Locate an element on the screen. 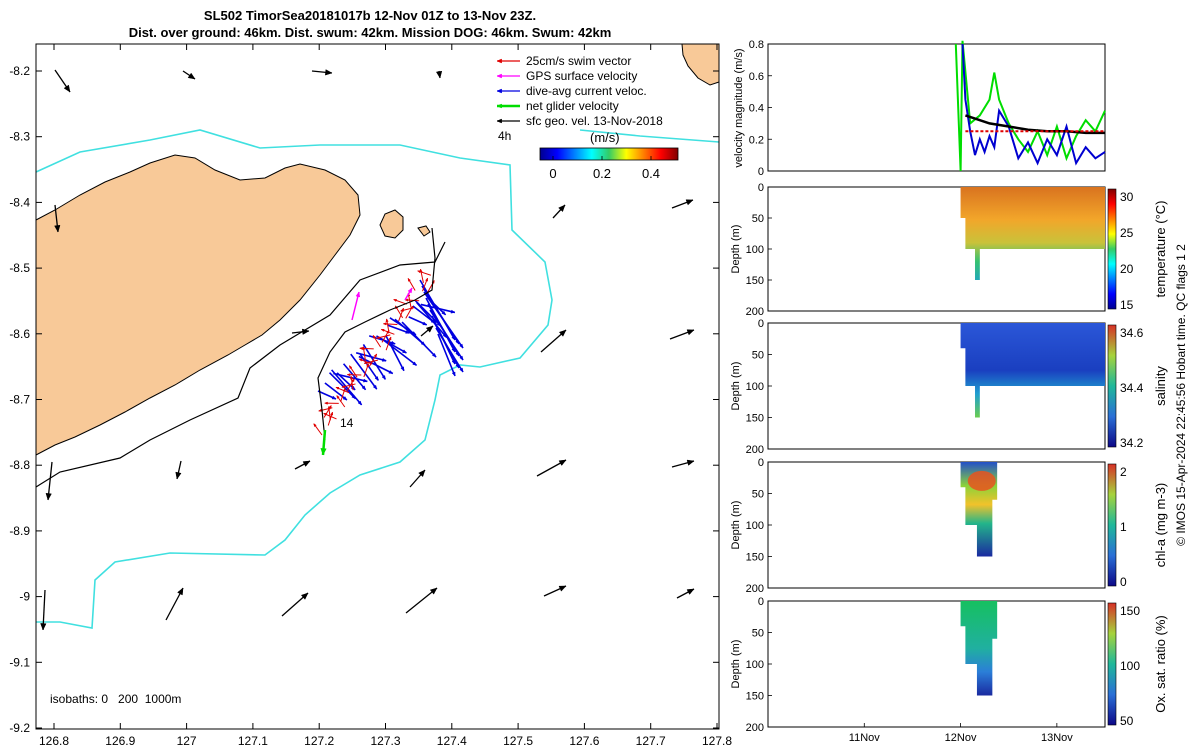  colorbar-tick-label: 34.4 is located at coordinates (1132, 388).